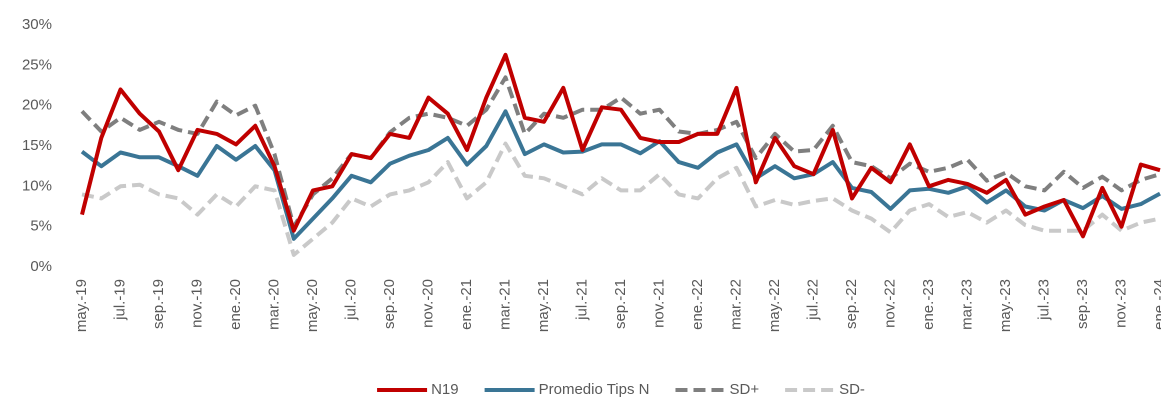  Describe the element at coordinates (851, 304) in the screenshot. I see `x-tick-label: sep.-22` at that location.